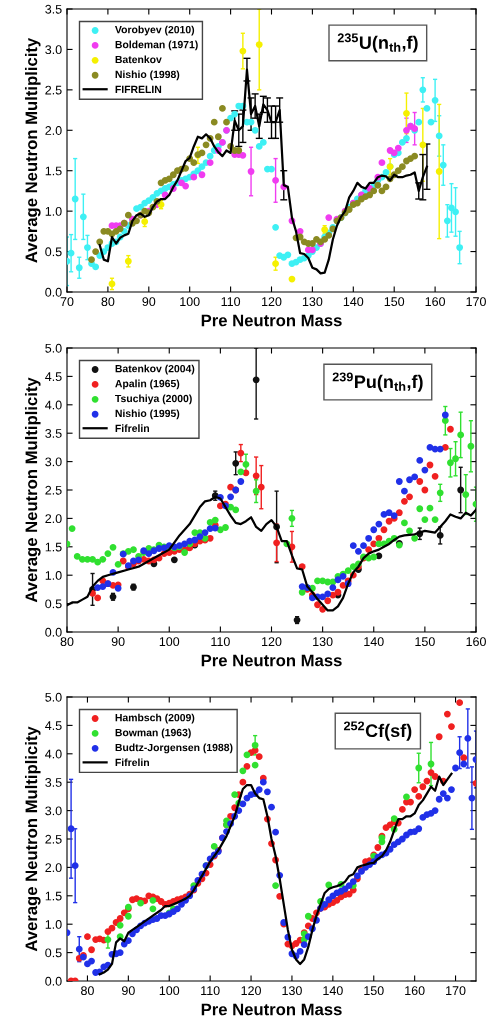 This screenshot has width=493, height=1036. Describe the element at coordinates (156, 45) in the screenshot. I see `legend-label: Boldeman (1971)` at that location.